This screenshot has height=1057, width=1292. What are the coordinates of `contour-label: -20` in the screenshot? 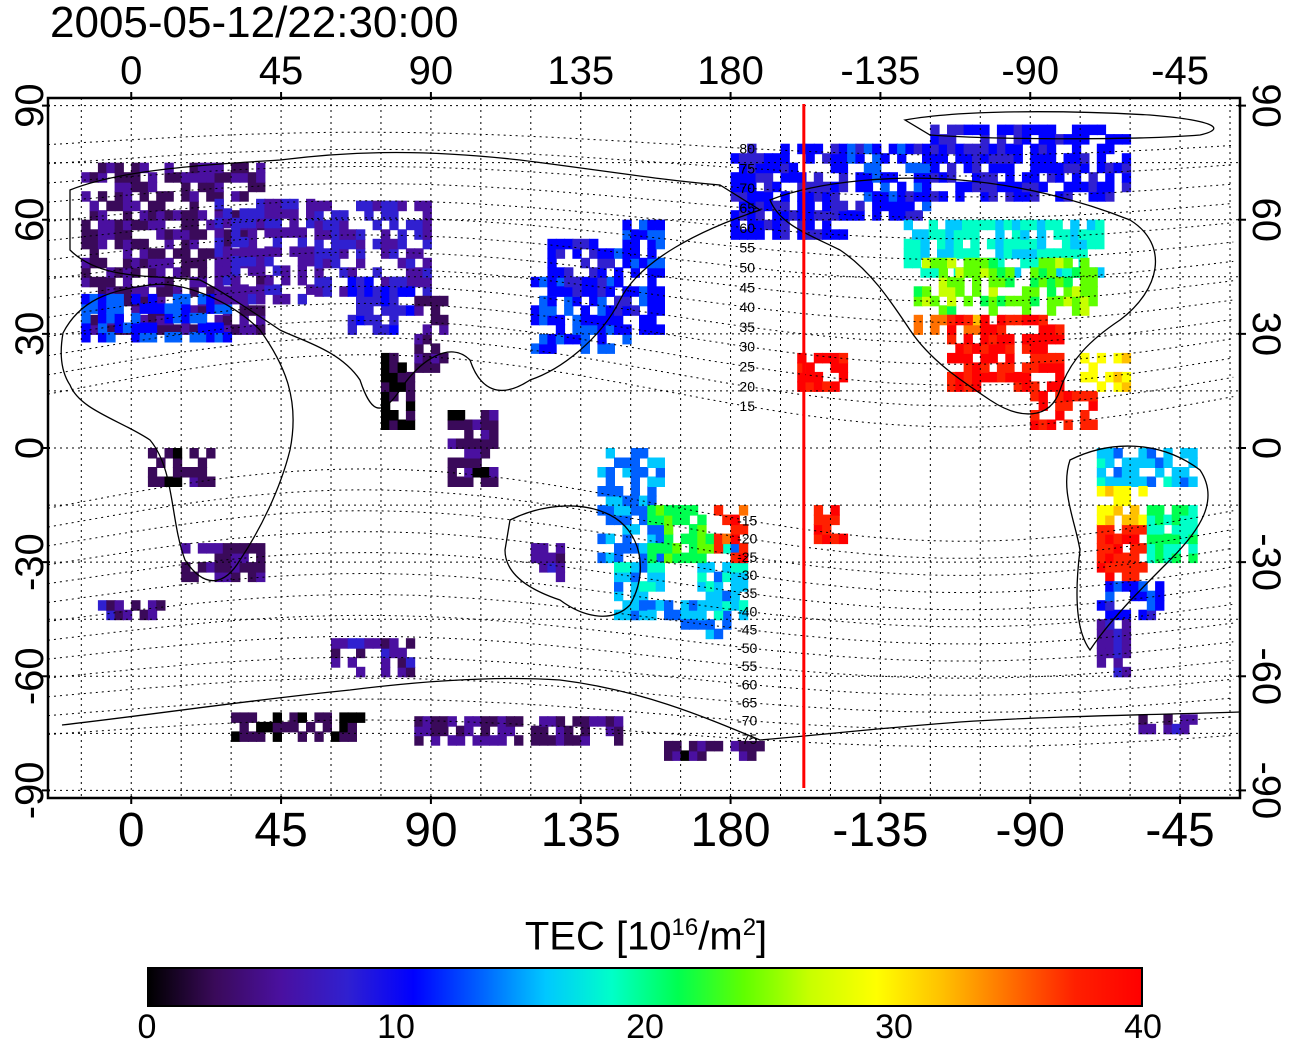 It's located at (747, 539).